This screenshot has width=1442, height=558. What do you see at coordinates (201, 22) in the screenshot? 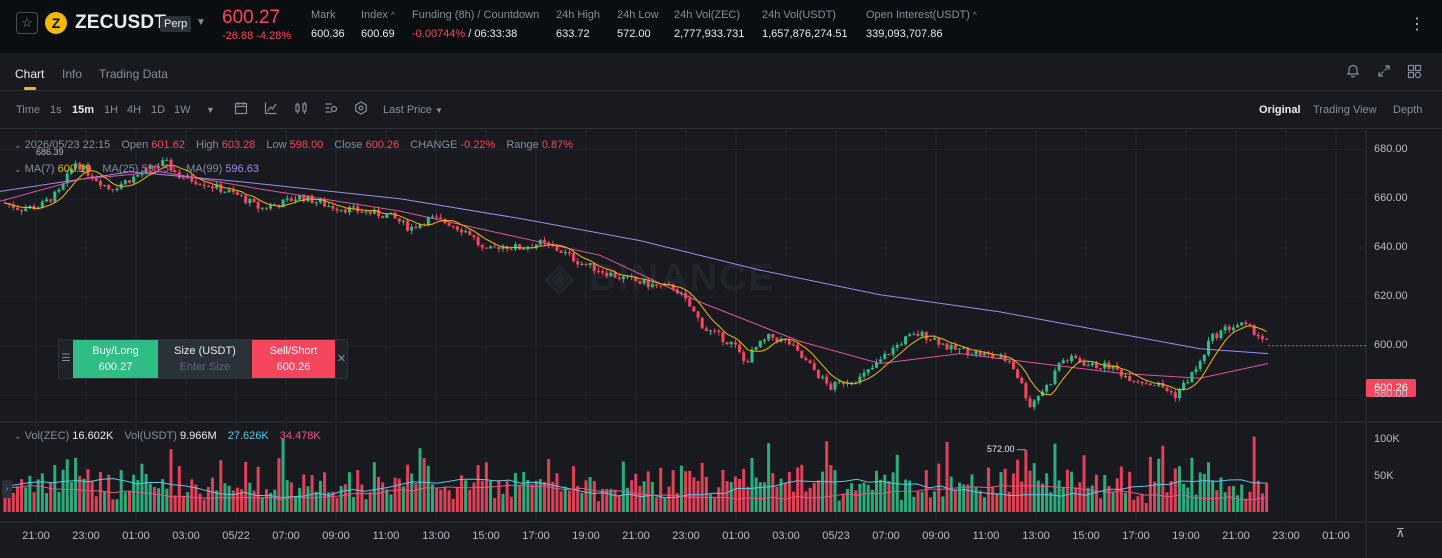
I see `chevron-down-icon: ▼` at bounding box center [201, 22].